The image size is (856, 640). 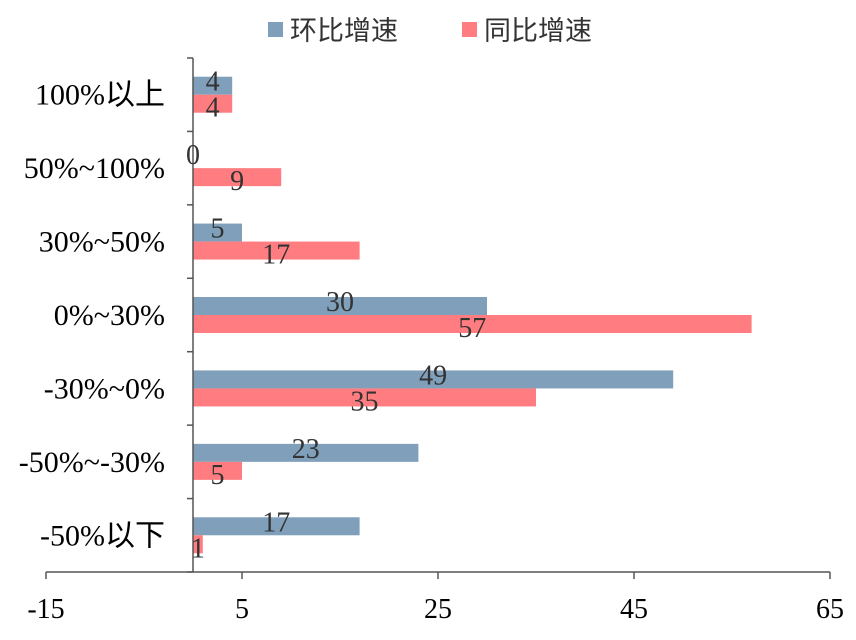 I want to click on category-label-0: 100%以上, so click(x=100, y=95).